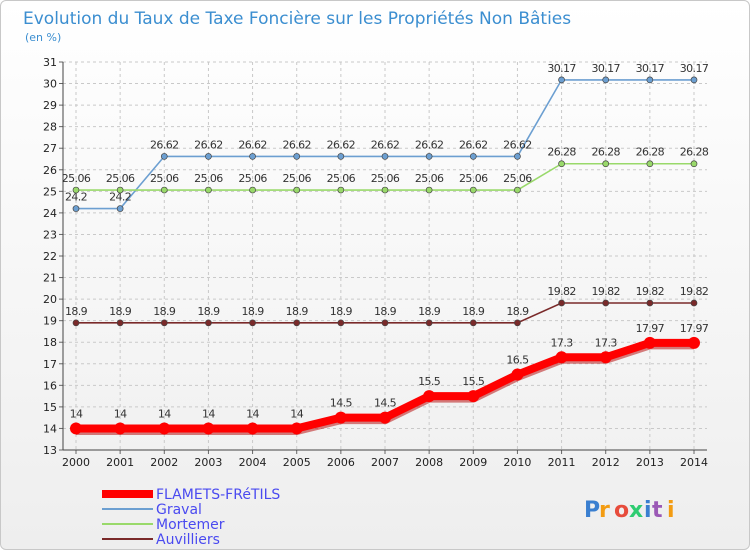 The image size is (750, 550). Describe the element at coordinates (341, 462) in the screenshot. I see `x-tick-label: 2006` at that location.